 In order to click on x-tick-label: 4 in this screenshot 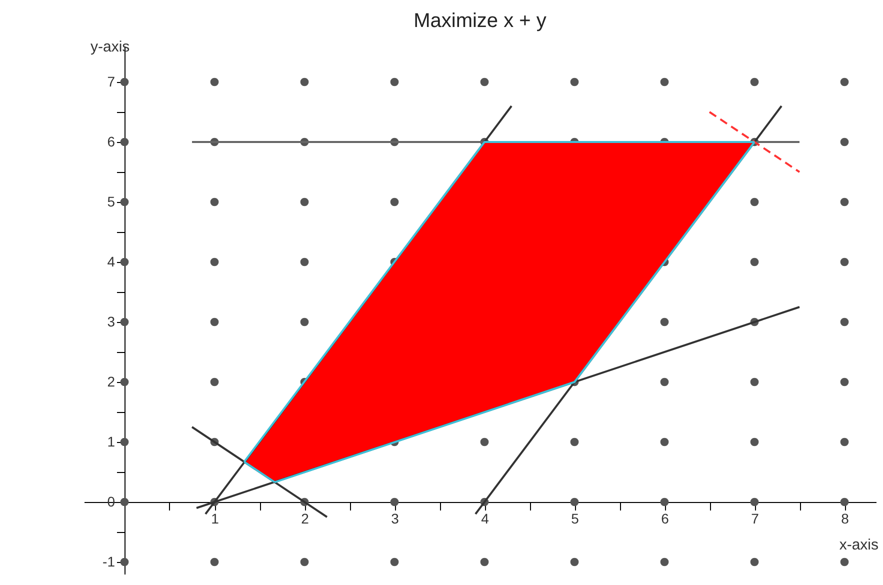, I will do `click(485, 518)`.